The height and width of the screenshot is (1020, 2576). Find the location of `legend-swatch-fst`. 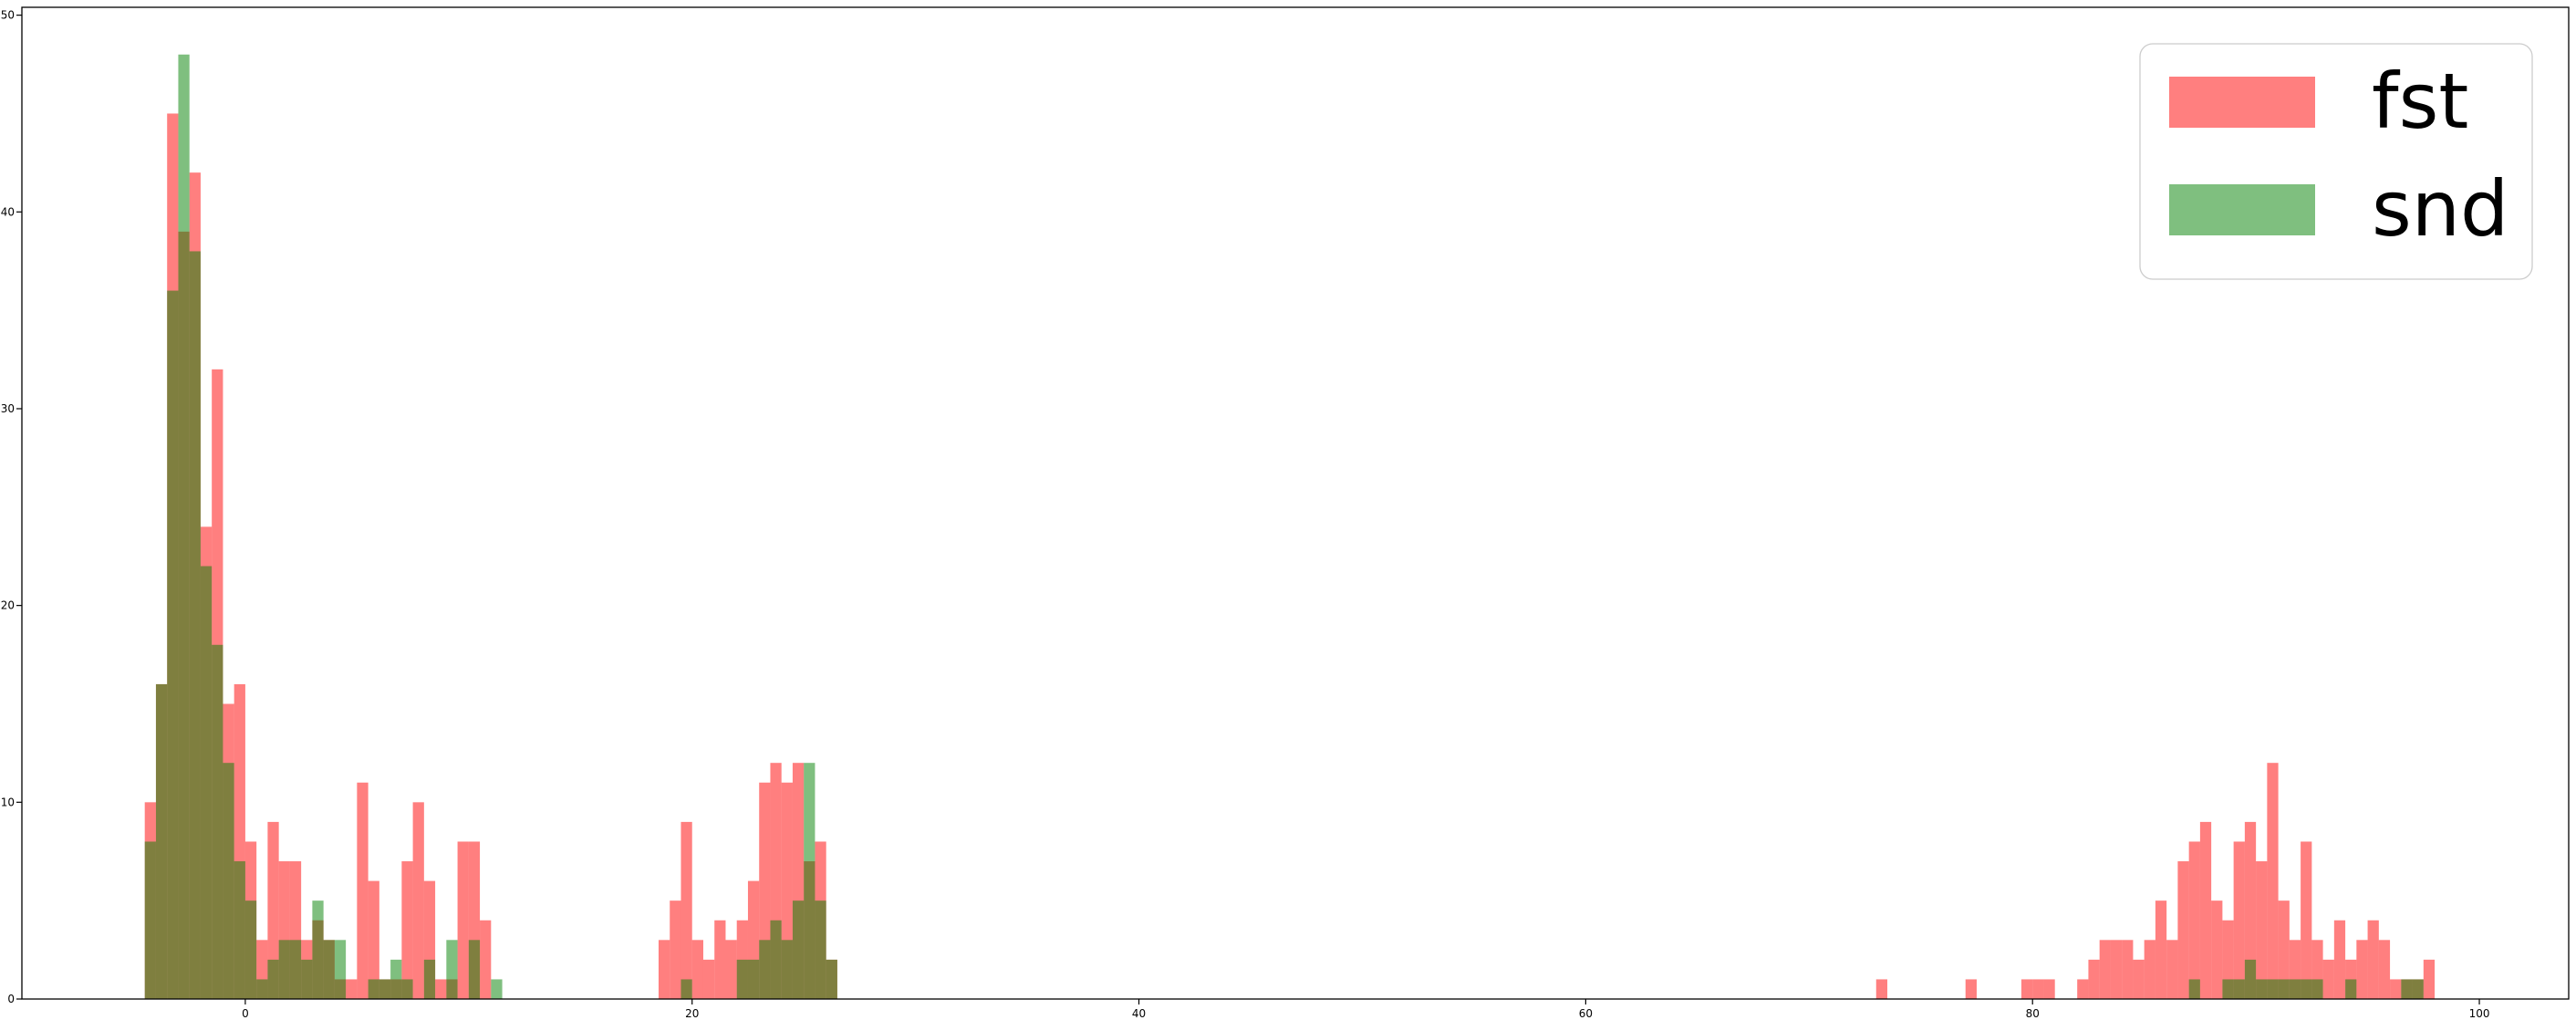

legend-swatch-fst is located at coordinates (2242, 103).